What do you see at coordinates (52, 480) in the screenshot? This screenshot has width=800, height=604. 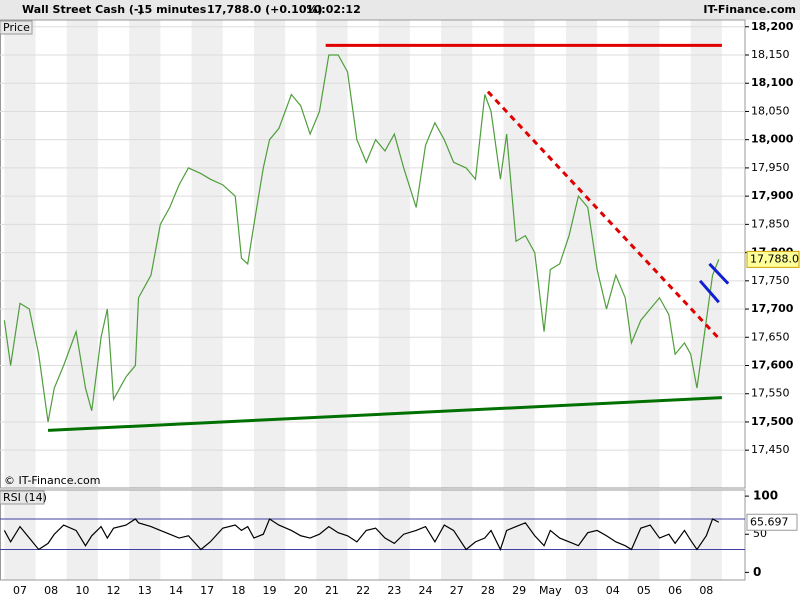 I see `watermark: © IT-Finance.com` at bounding box center [52, 480].